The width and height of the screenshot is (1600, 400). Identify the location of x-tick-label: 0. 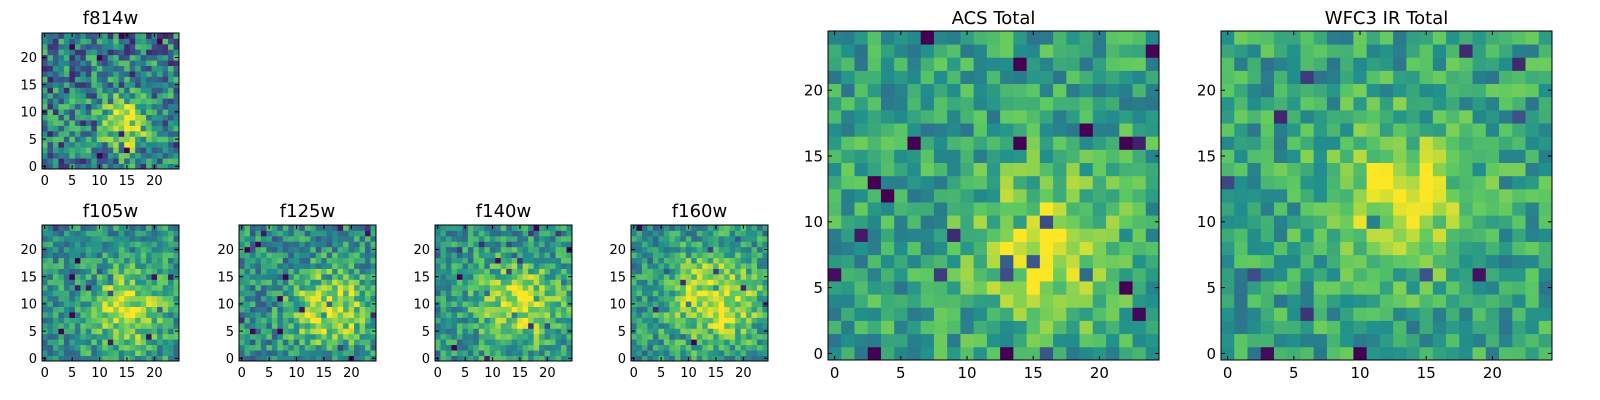
(835, 373).